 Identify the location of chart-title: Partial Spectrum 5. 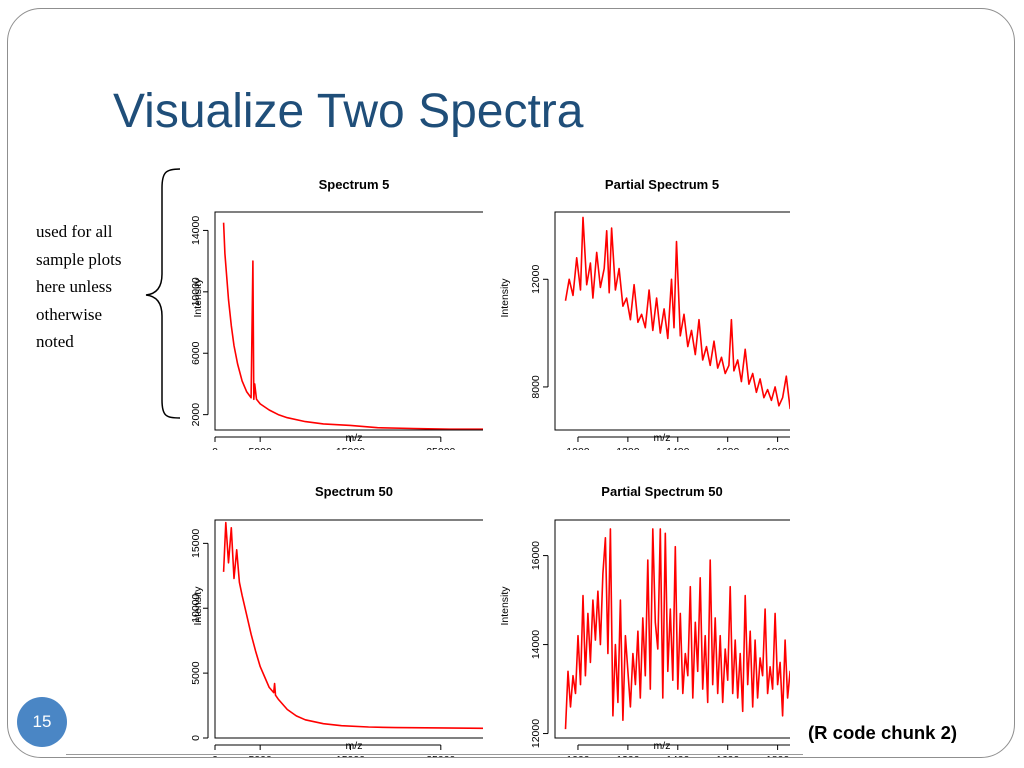
(662, 184).